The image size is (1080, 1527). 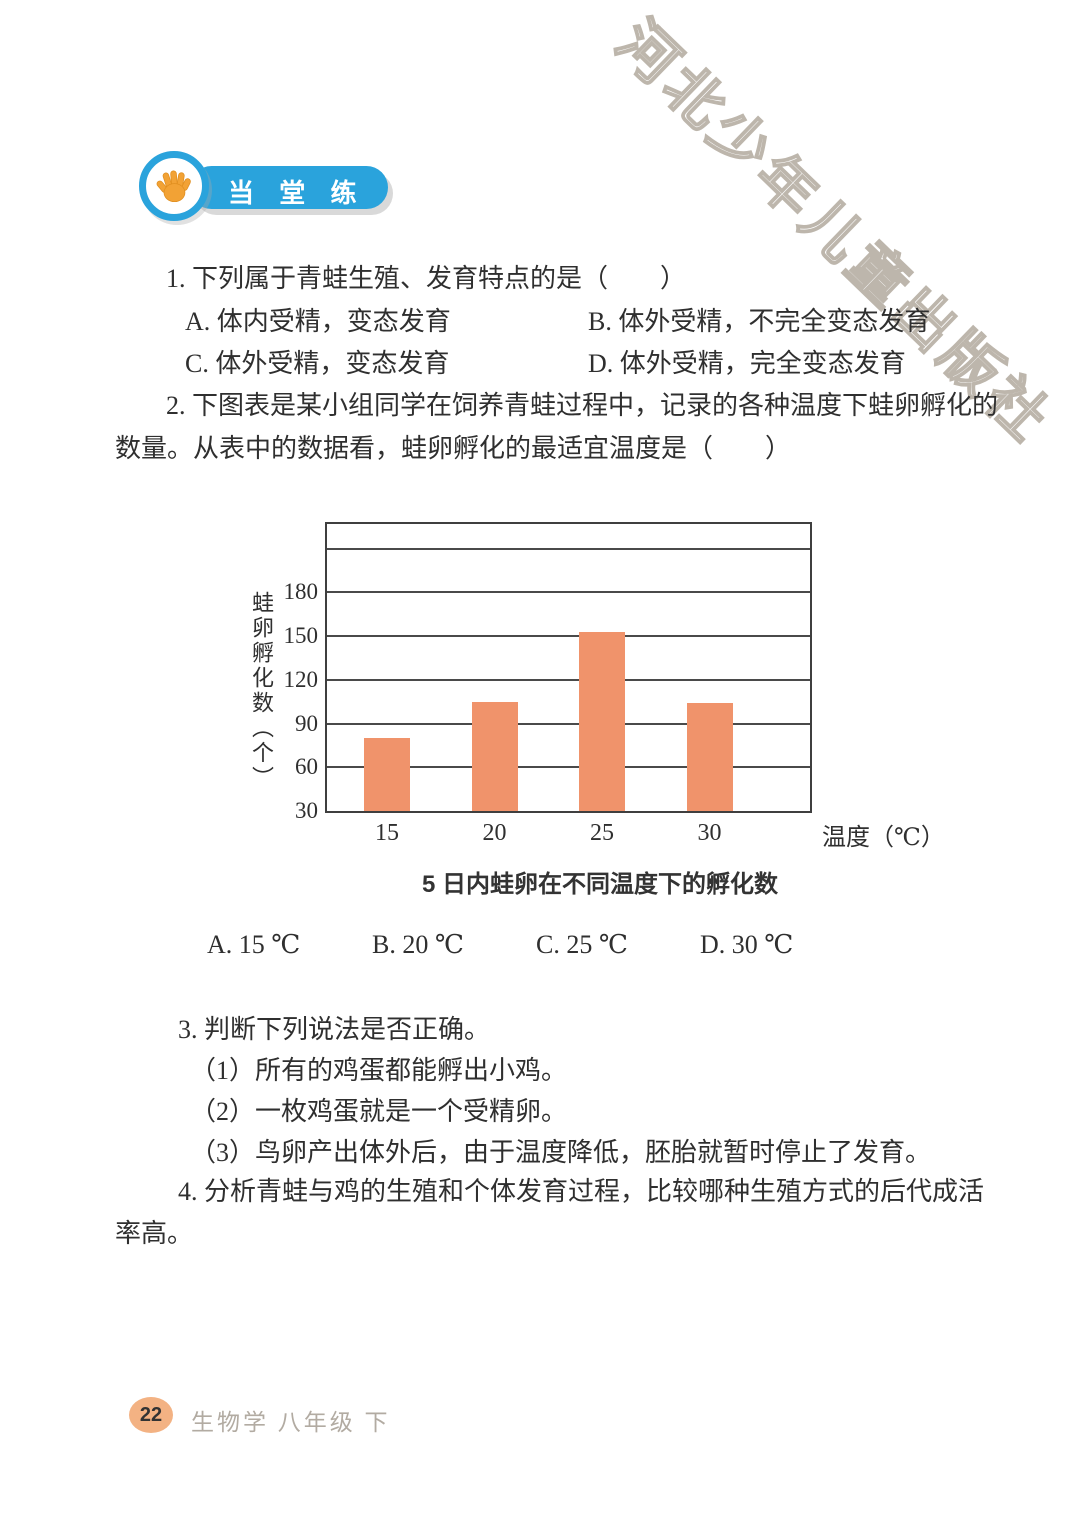 What do you see at coordinates (317, 363) in the screenshot?
I see `question-option: C. 体外受精，变态发育` at bounding box center [317, 363].